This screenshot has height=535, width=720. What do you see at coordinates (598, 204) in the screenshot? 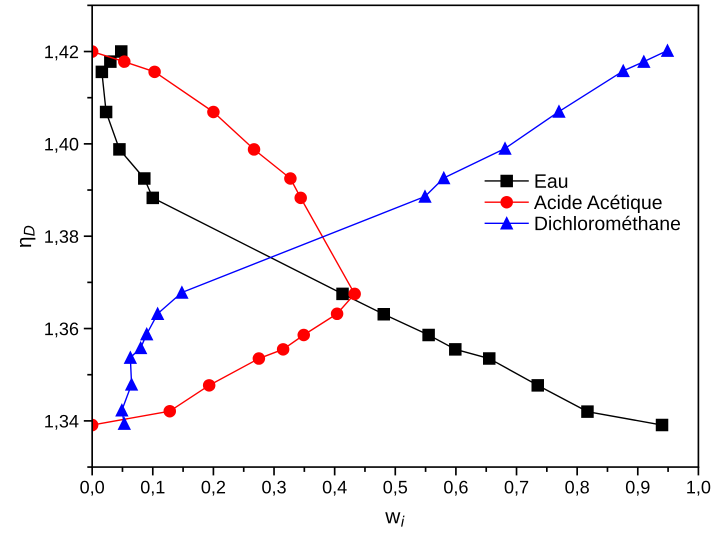
I see `legend-label: Acide Acétique` at bounding box center [598, 204].